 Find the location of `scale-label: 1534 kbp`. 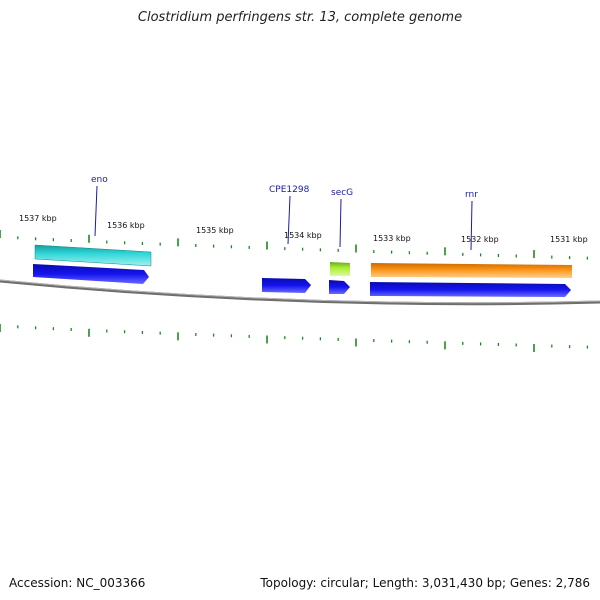

scale-label: 1534 kbp is located at coordinates (303, 235).